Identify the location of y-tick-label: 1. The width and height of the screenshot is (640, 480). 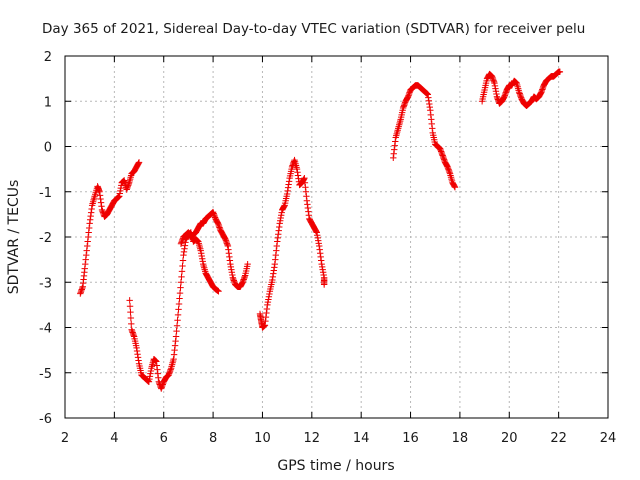
(48, 102).